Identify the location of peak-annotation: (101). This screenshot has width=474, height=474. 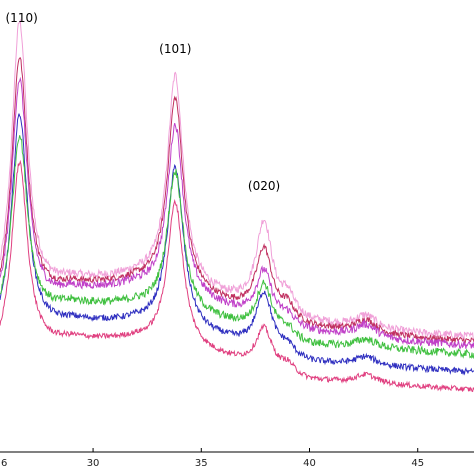
(175, 49).